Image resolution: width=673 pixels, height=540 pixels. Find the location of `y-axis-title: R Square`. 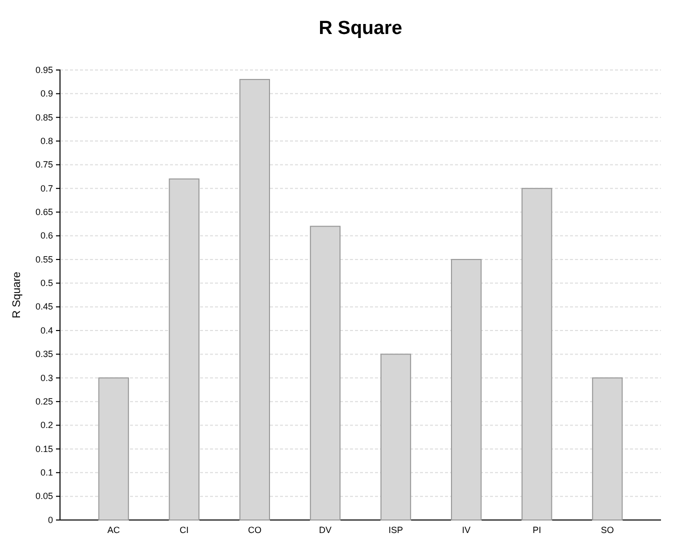

y-axis-title: R Square is located at coordinates (17, 295).